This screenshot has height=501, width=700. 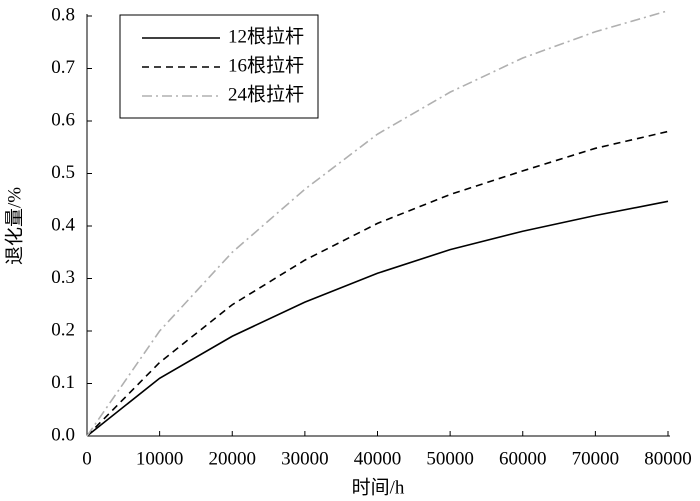 I want to click on y-tick-label: 0.0, so click(x=63, y=434).